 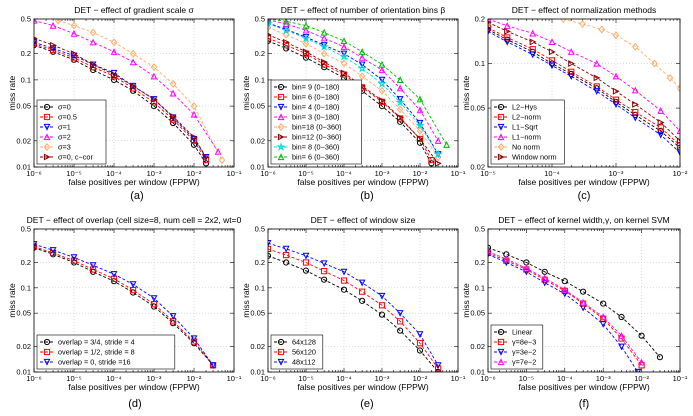 What do you see at coordinates (94, 362) in the screenshot?
I see `legend-label: overlap = 0, stride =16` at bounding box center [94, 362].